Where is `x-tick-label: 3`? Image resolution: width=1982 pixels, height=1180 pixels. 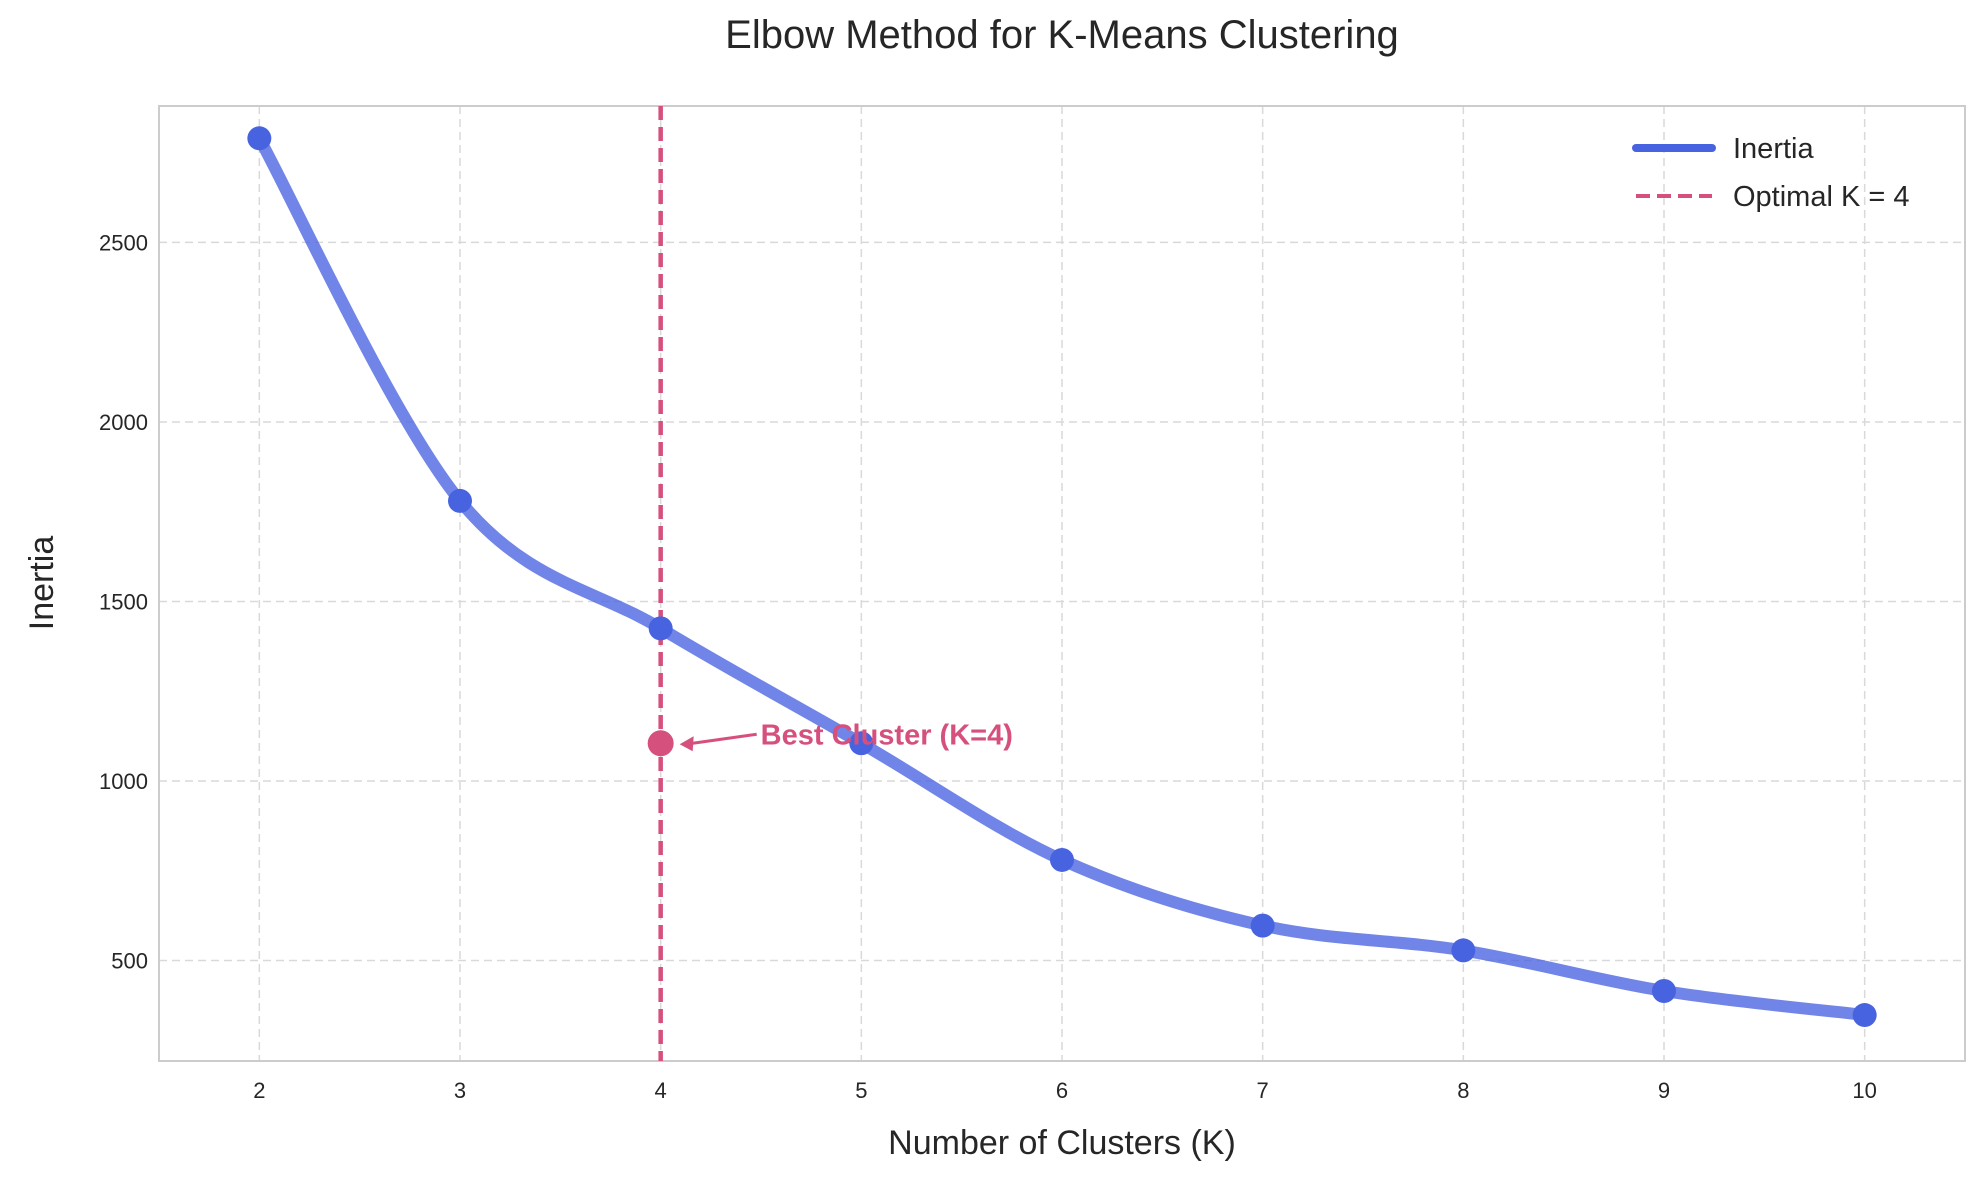 x-tick-label: 3 is located at coordinates (460, 1090).